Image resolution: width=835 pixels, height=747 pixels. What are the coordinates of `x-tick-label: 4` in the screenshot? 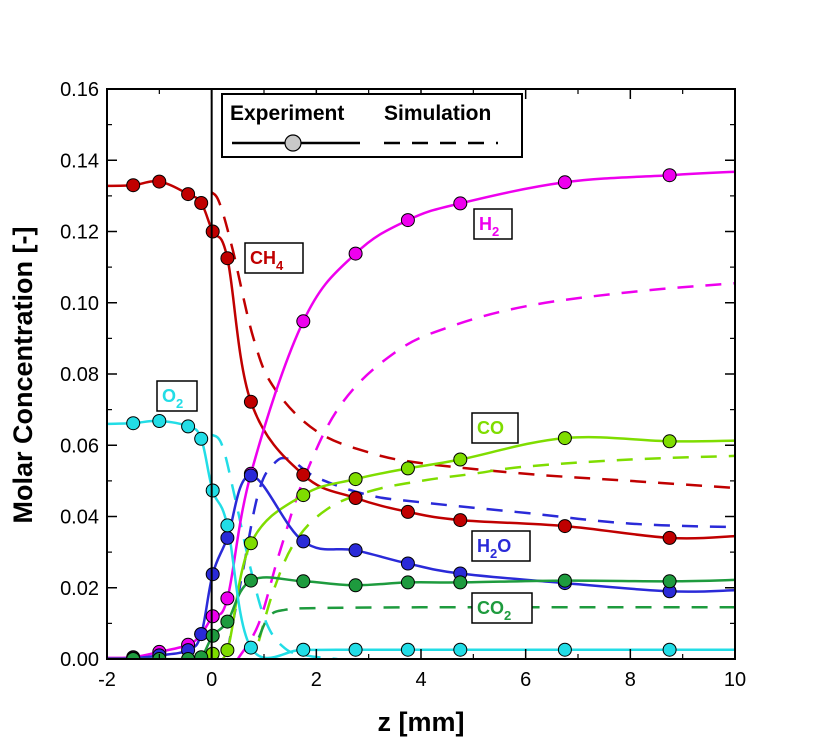 It's located at (420, 680).